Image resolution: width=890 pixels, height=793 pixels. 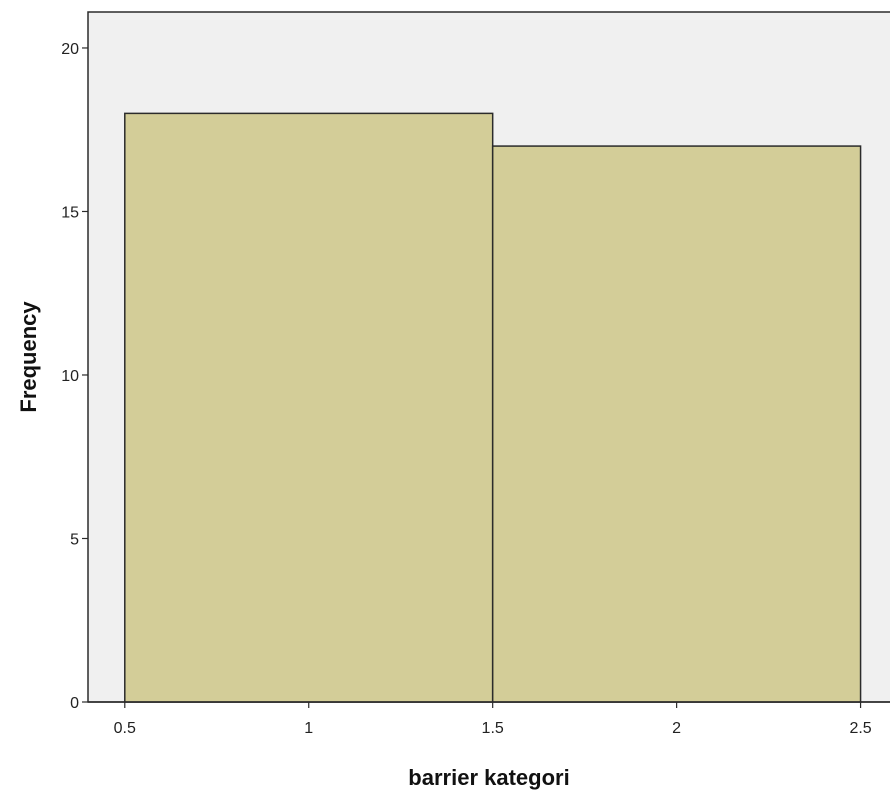 What do you see at coordinates (70, 49) in the screenshot?
I see `y-tick-label: 20` at bounding box center [70, 49].